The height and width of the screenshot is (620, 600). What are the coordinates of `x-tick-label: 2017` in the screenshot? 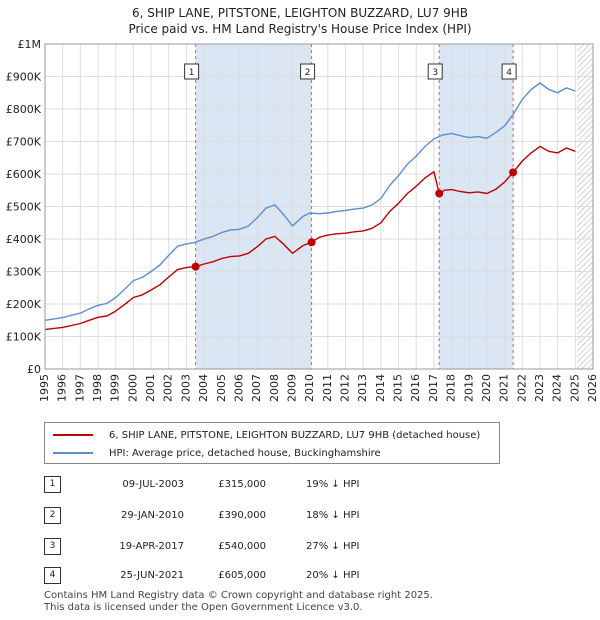 It's located at (433, 388).